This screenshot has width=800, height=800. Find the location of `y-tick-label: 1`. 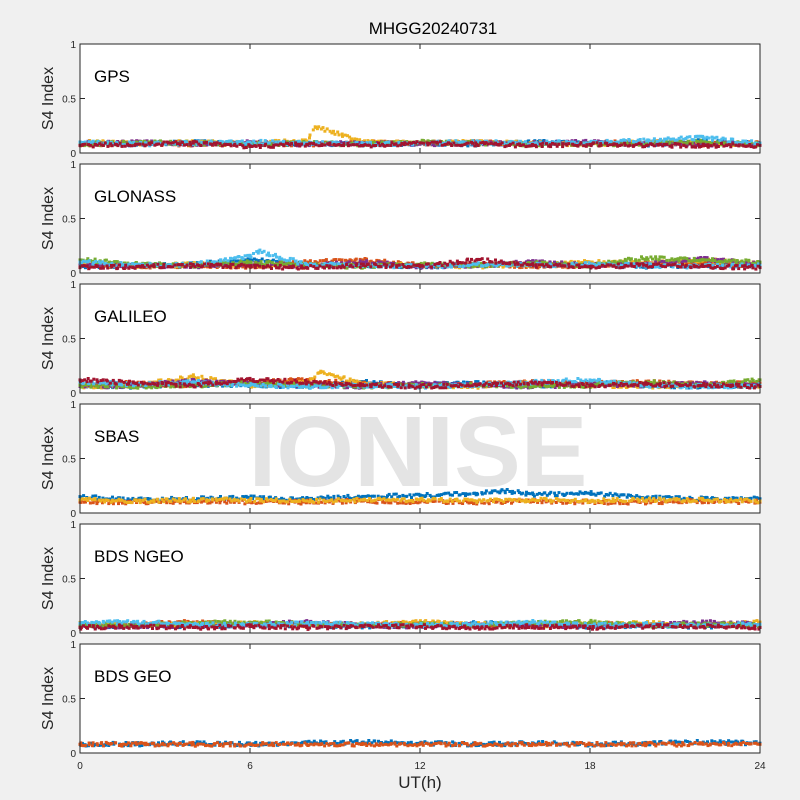

y-tick-label: 1 is located at coordinates (73, 45).